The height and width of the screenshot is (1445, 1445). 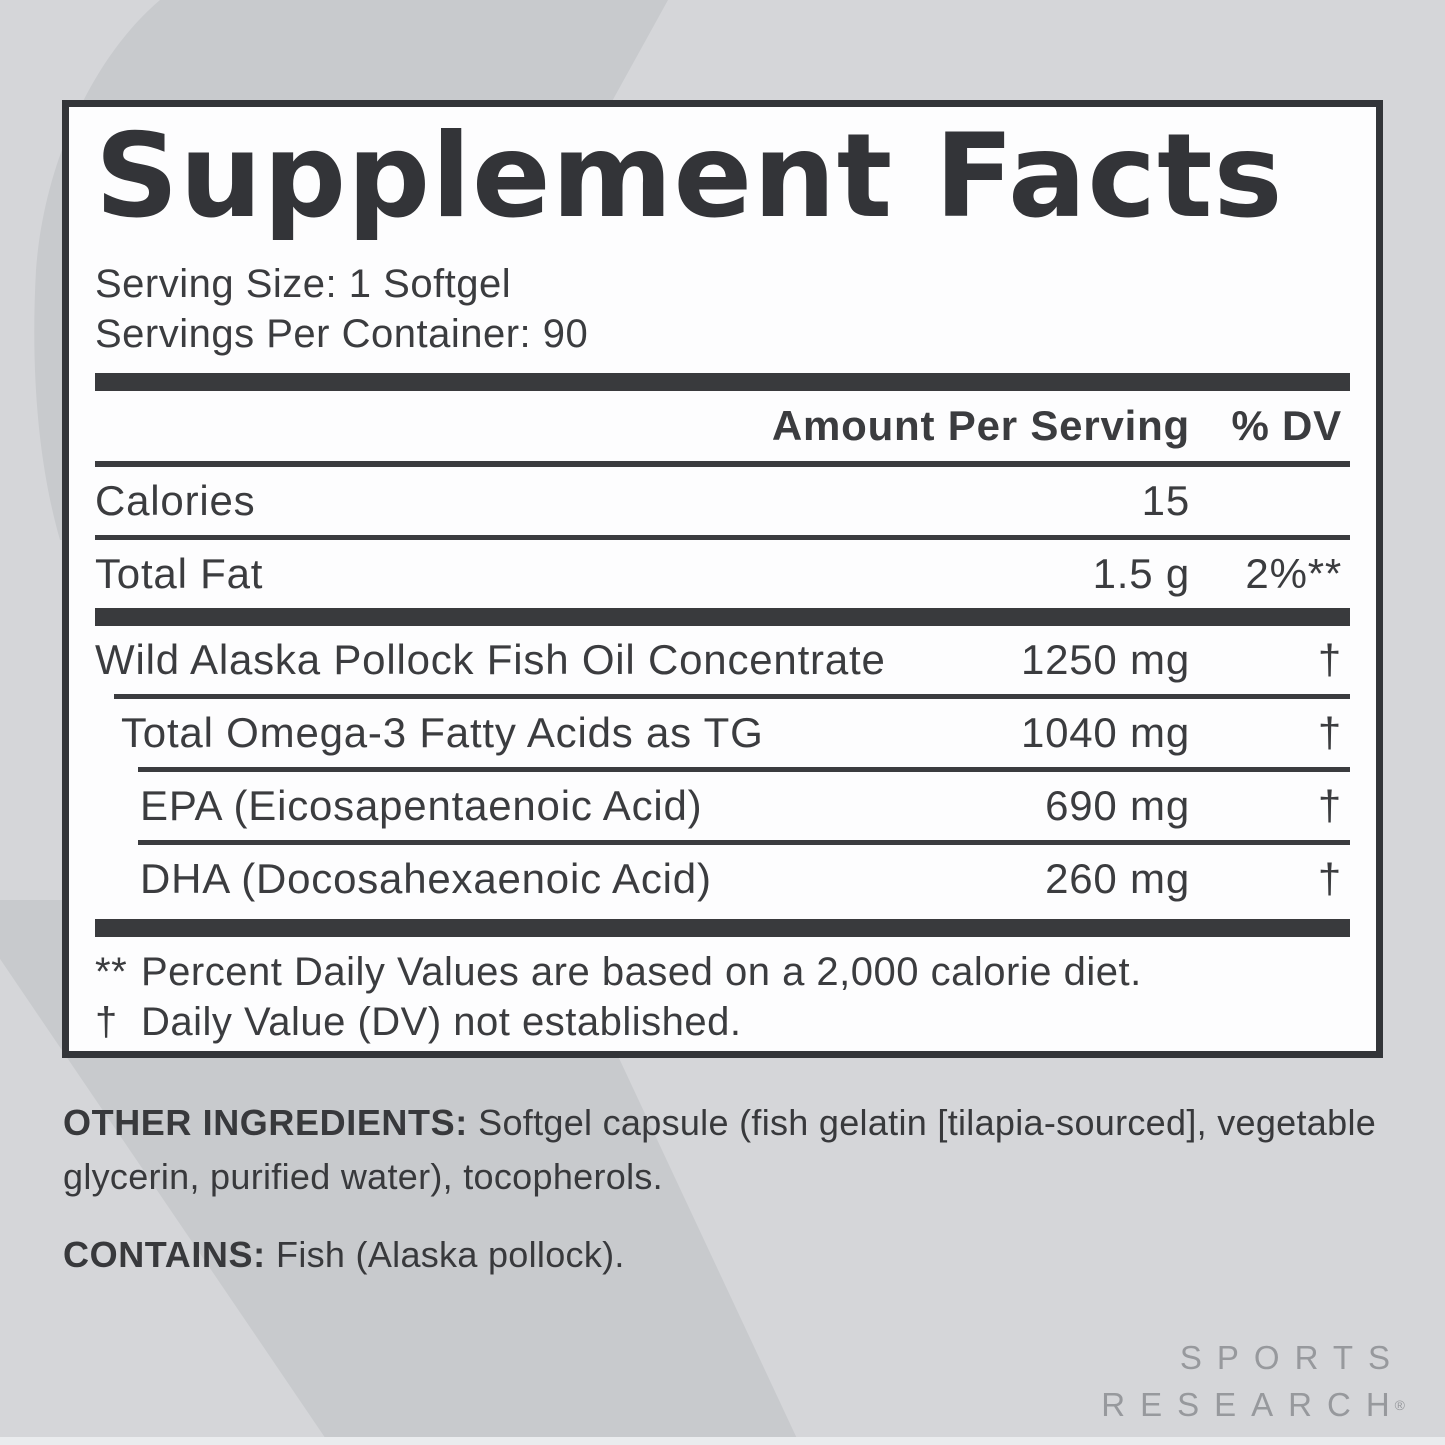 What do you see at coordinates (1292, 1357) in the screenshot?
I see `logo-line-sports: SPORTS` at bounding box center [1292, 1357].